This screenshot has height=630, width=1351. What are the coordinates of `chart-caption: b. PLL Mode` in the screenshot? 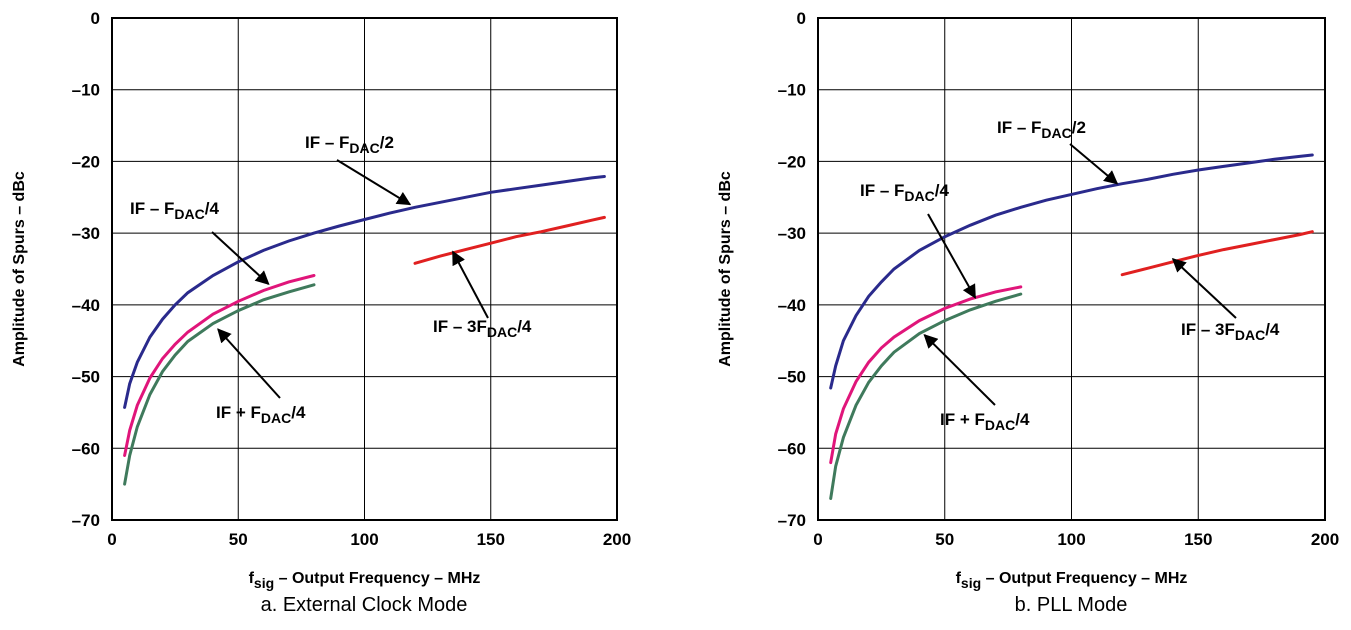 It's located at (1071, 605).